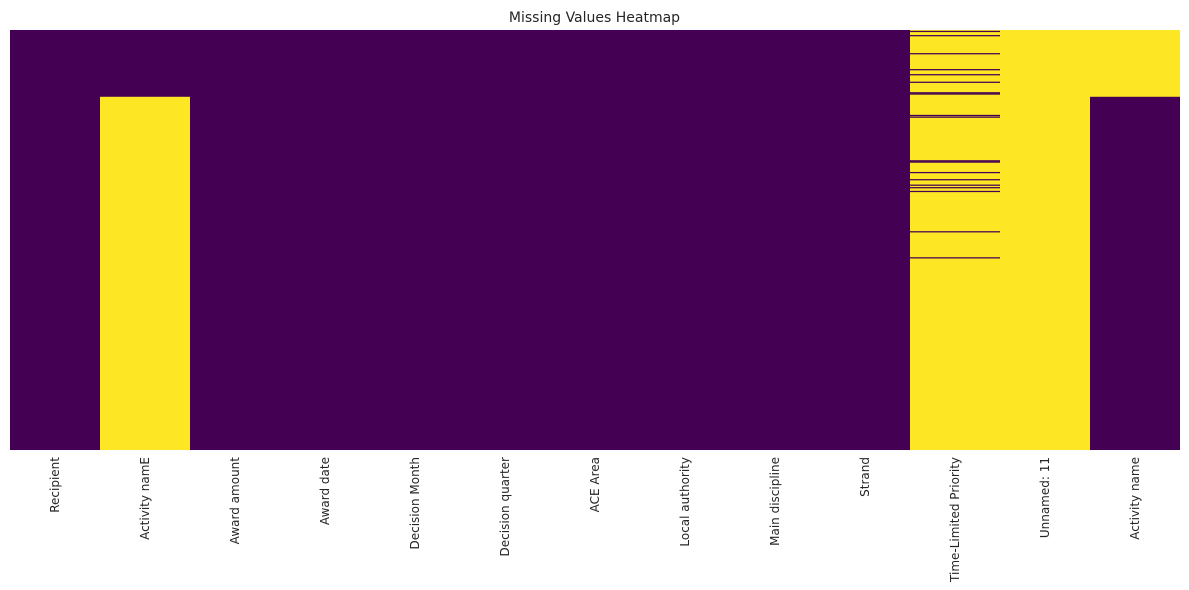 This screenshot has height=590, width=1189. I want to click on x-tick-label-0: Recipient, so click(55, 485).